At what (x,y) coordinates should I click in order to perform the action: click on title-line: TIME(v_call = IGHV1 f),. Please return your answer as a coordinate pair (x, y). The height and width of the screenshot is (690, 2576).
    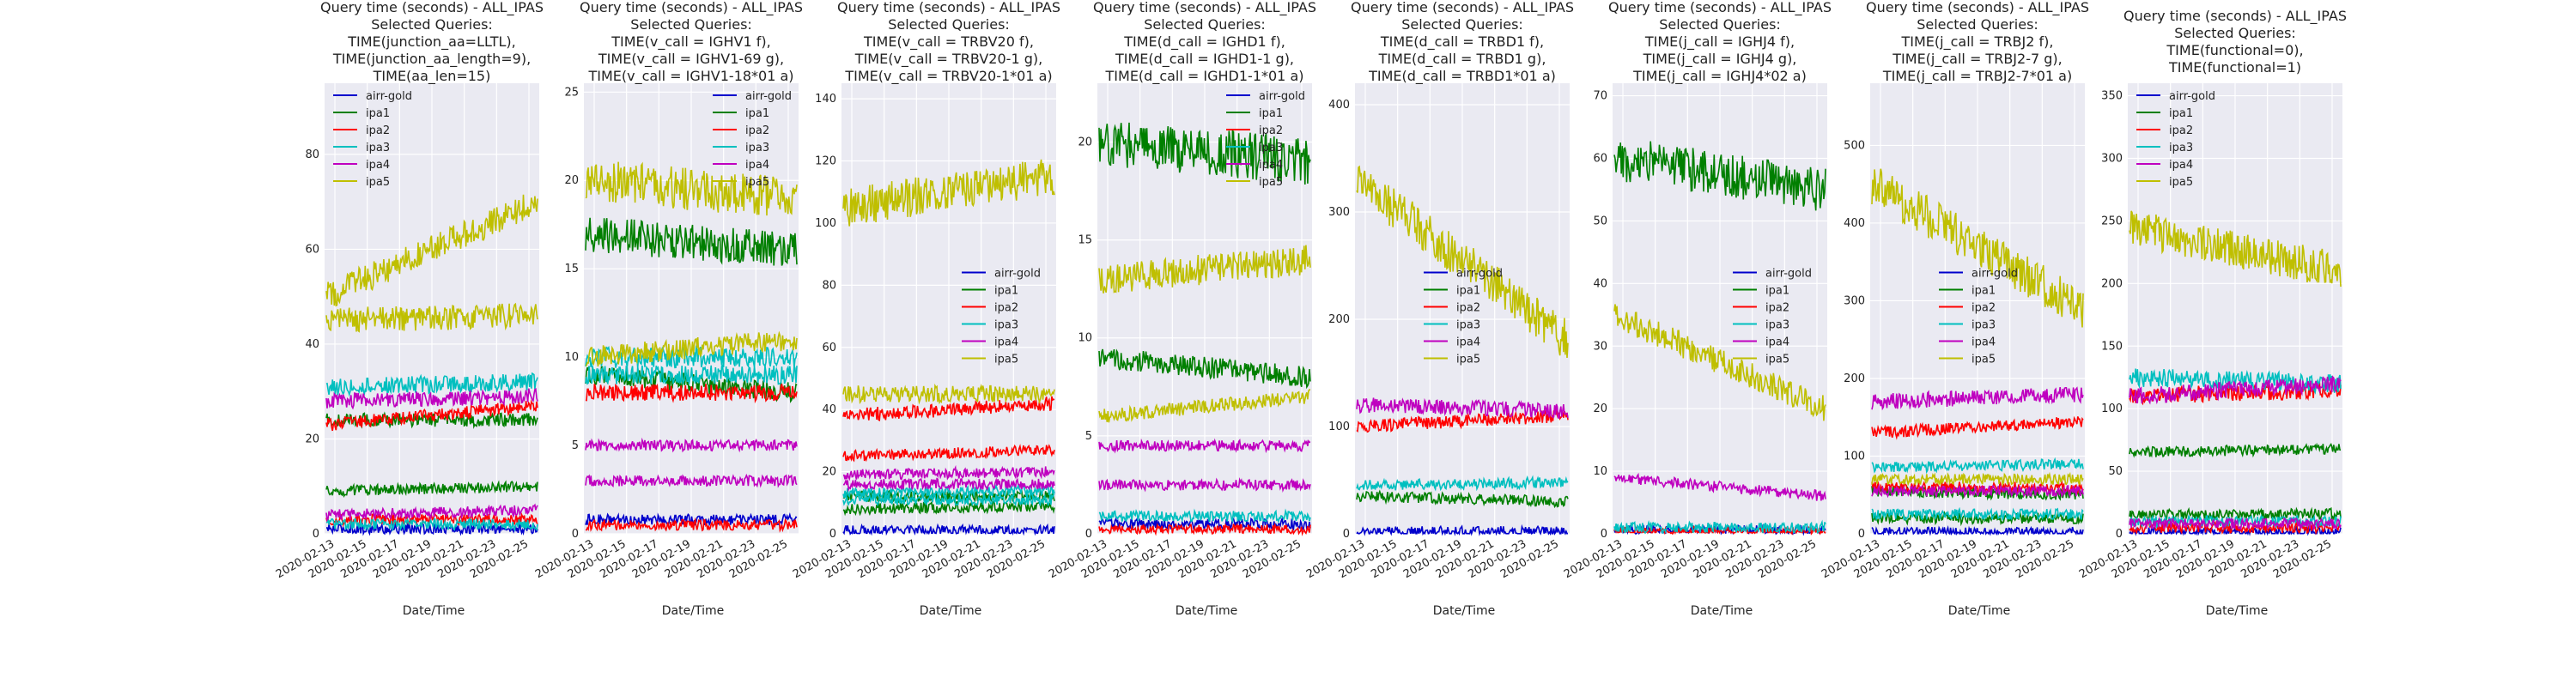
    Looking at the image, I should click on (691, 42).